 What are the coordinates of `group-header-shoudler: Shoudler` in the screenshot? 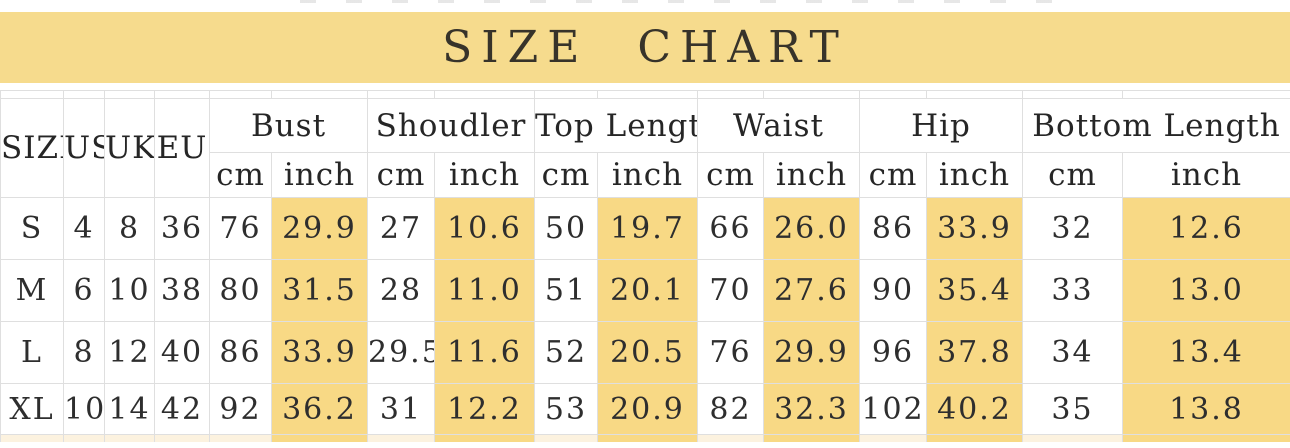 It's located at (451, 125).